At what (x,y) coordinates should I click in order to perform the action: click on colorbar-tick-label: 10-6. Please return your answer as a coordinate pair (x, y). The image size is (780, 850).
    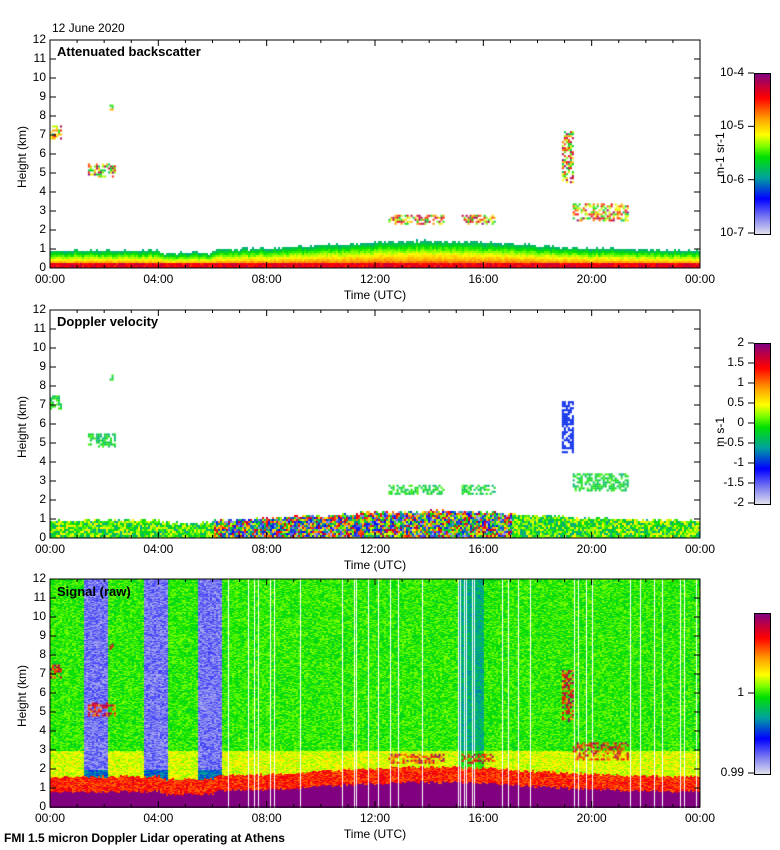
    Looking at the image, I should click on (731, 178).